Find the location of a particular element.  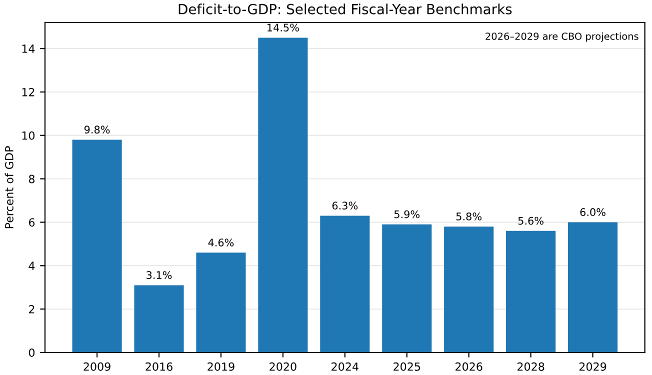

x-tick-label: 2009 is located at coordinates (97, 366).